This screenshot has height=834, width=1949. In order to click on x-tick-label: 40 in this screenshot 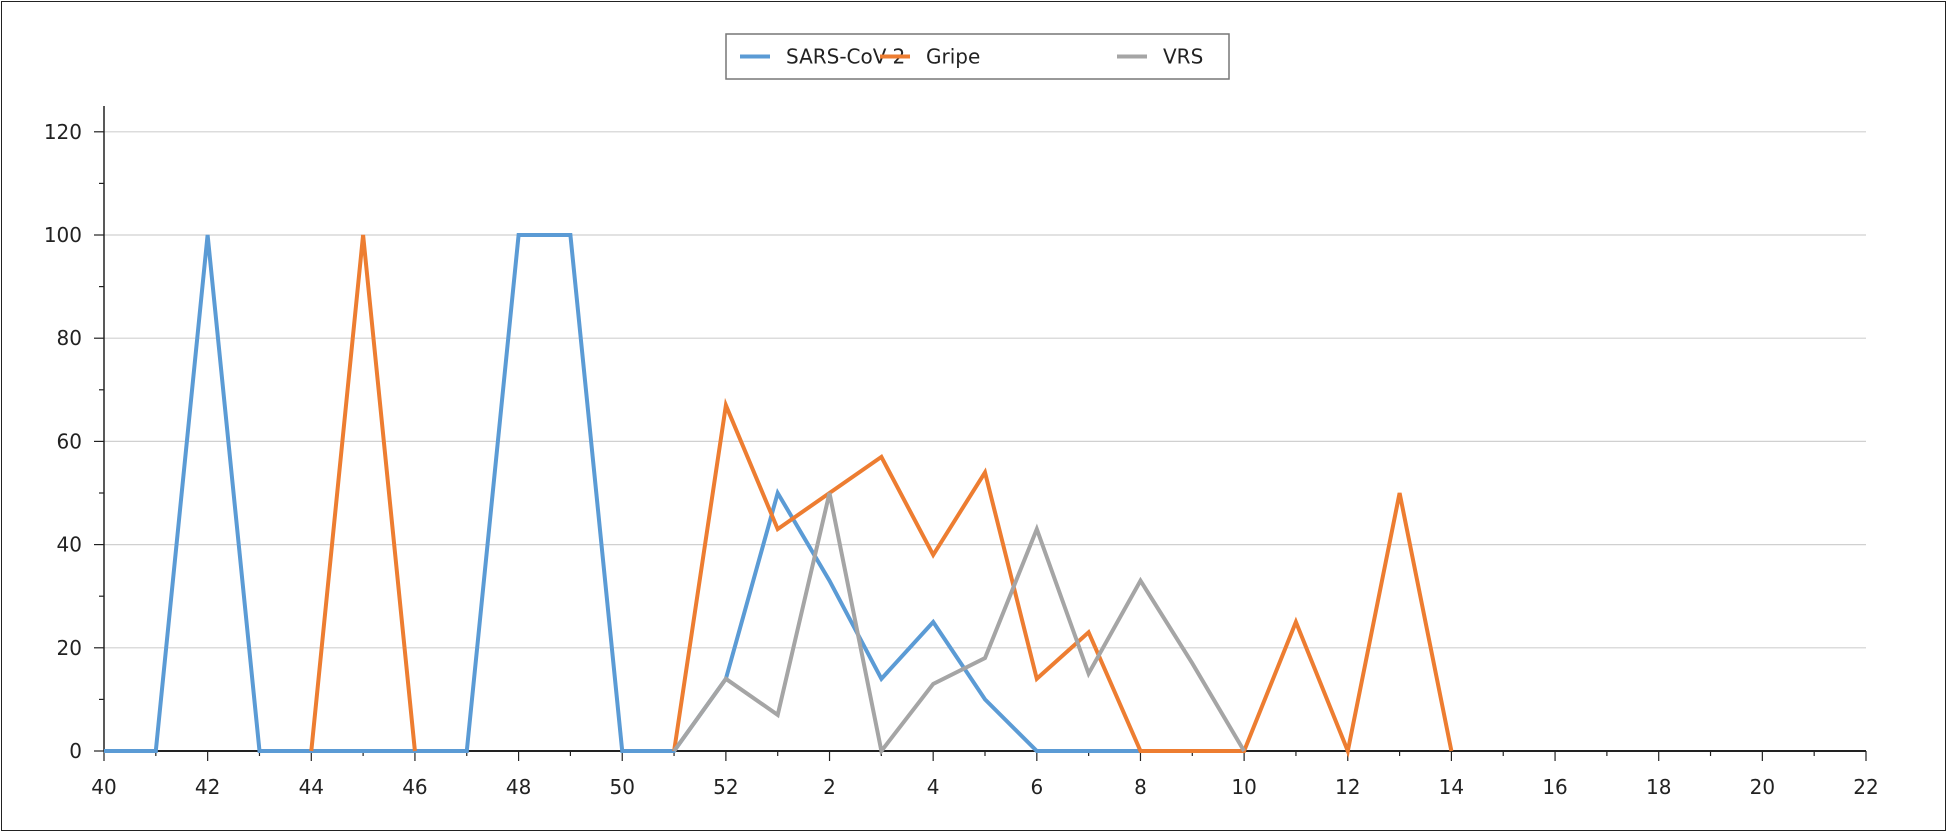, I will do `click(103, 787)`.